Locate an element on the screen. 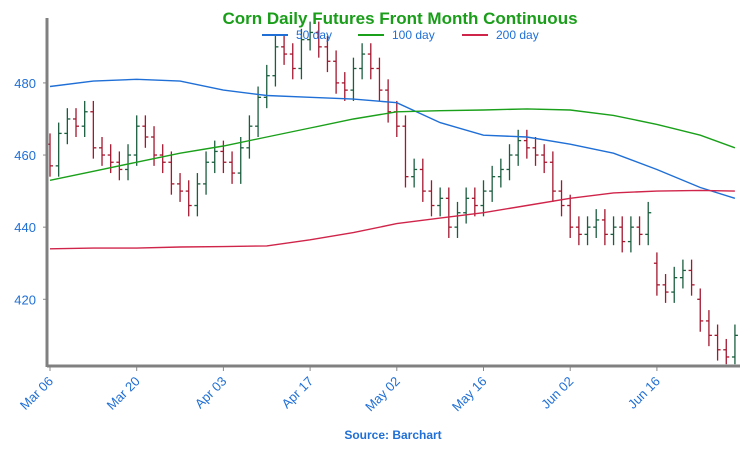 The width and height of the screenshot is (750, 457). x-tick-label: May 16 is located at coordinates (469, 394).